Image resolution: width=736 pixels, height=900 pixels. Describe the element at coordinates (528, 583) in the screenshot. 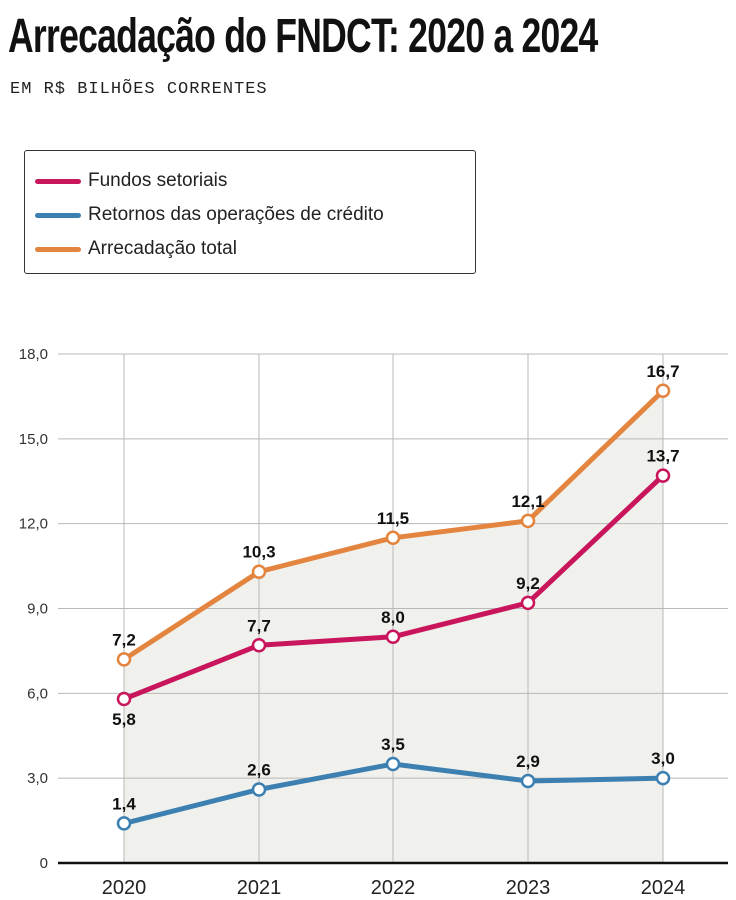

I see `data-label-fundos: 9,2` at that location.